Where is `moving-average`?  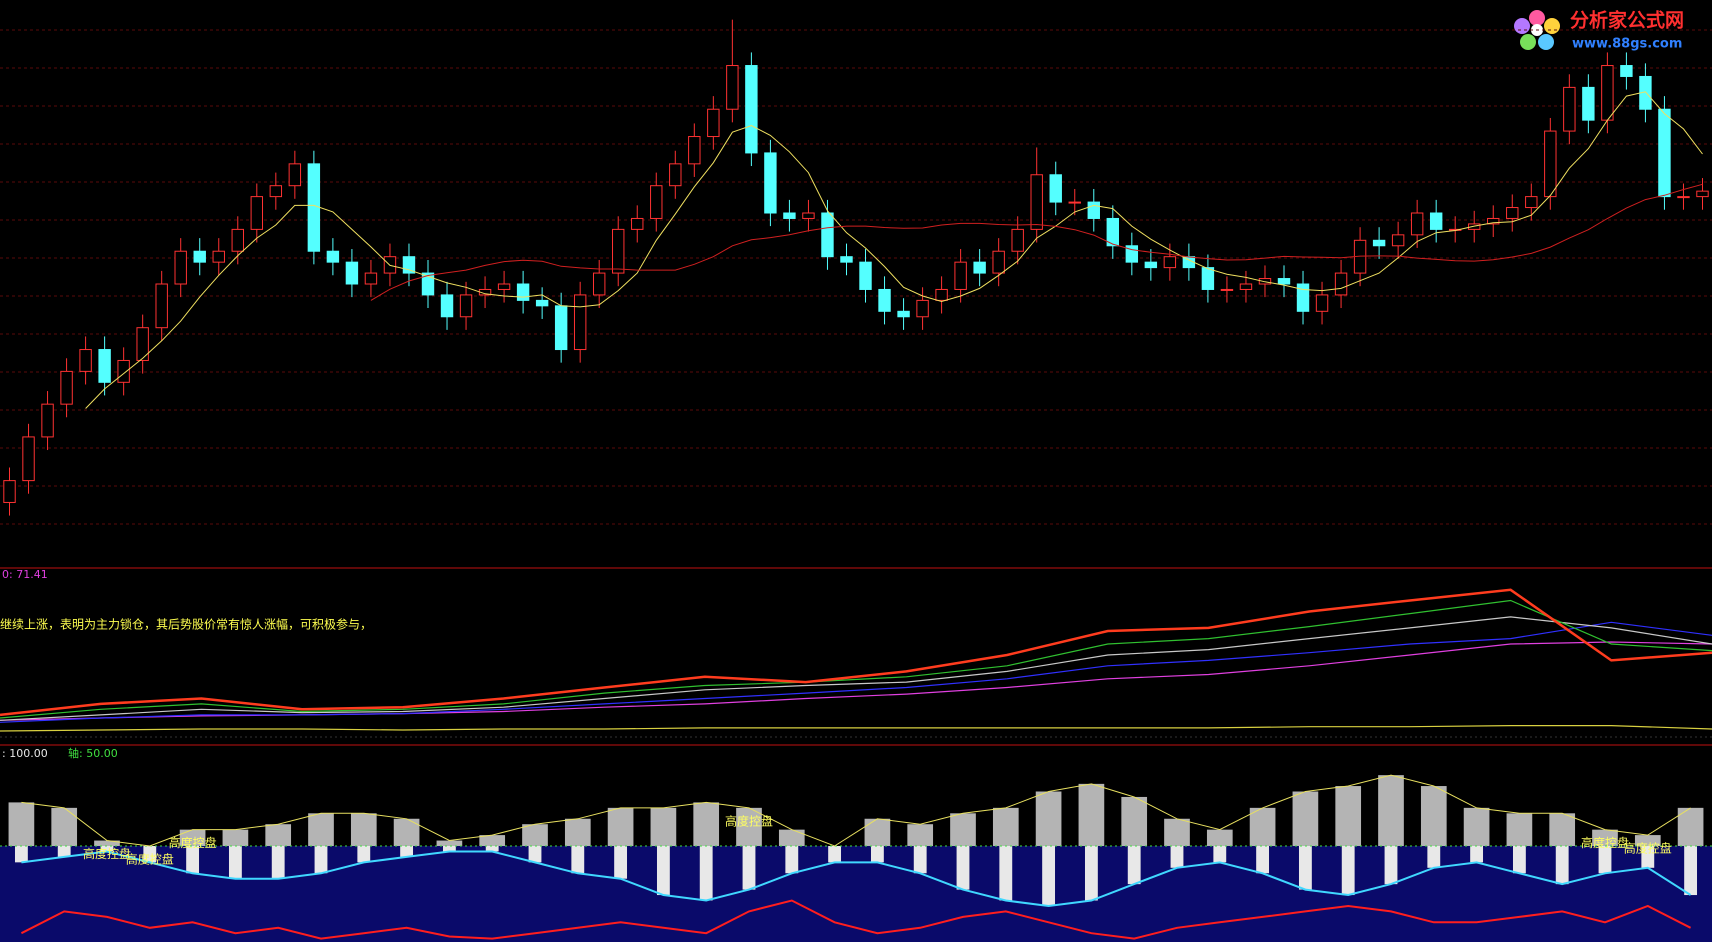
moving-average is located at coordinates (1036, 242).